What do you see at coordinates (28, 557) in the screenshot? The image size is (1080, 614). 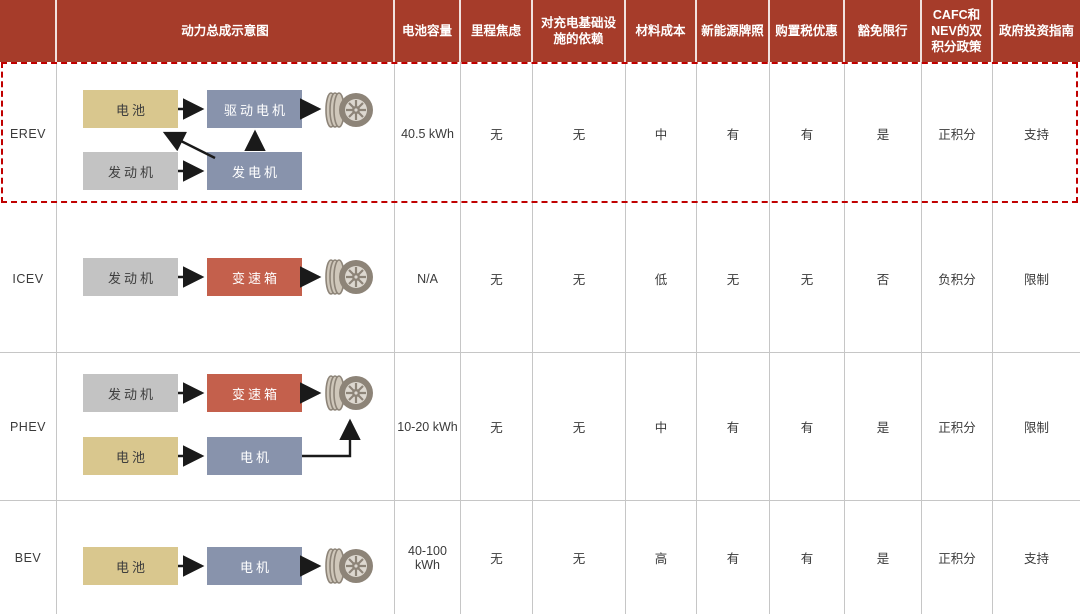 I see `row-label: BEV` at bounding box center [28, 557].